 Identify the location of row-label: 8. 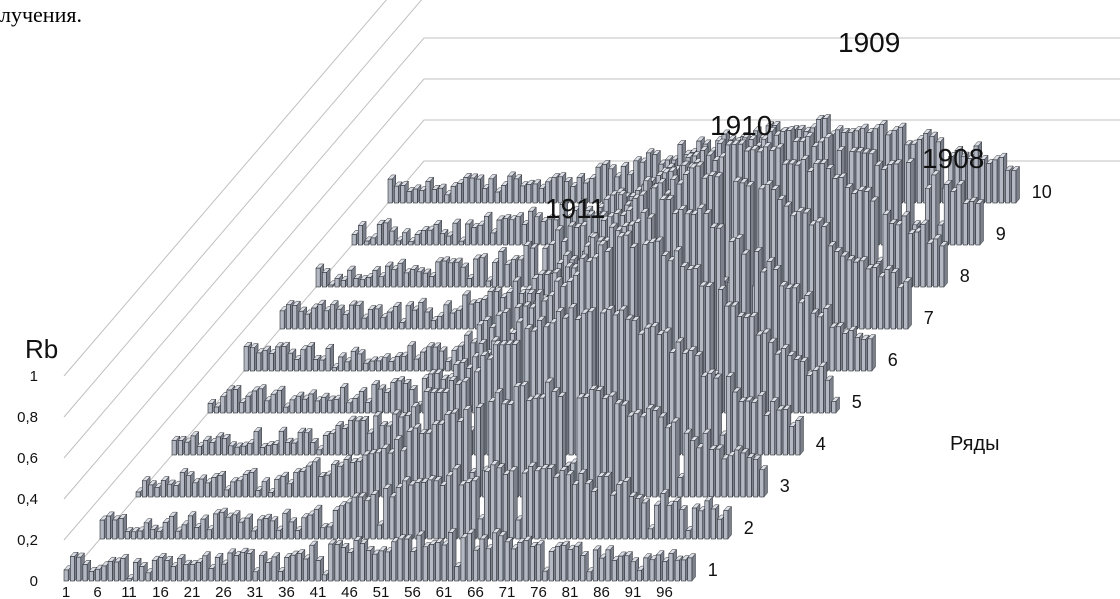
(965, 276).